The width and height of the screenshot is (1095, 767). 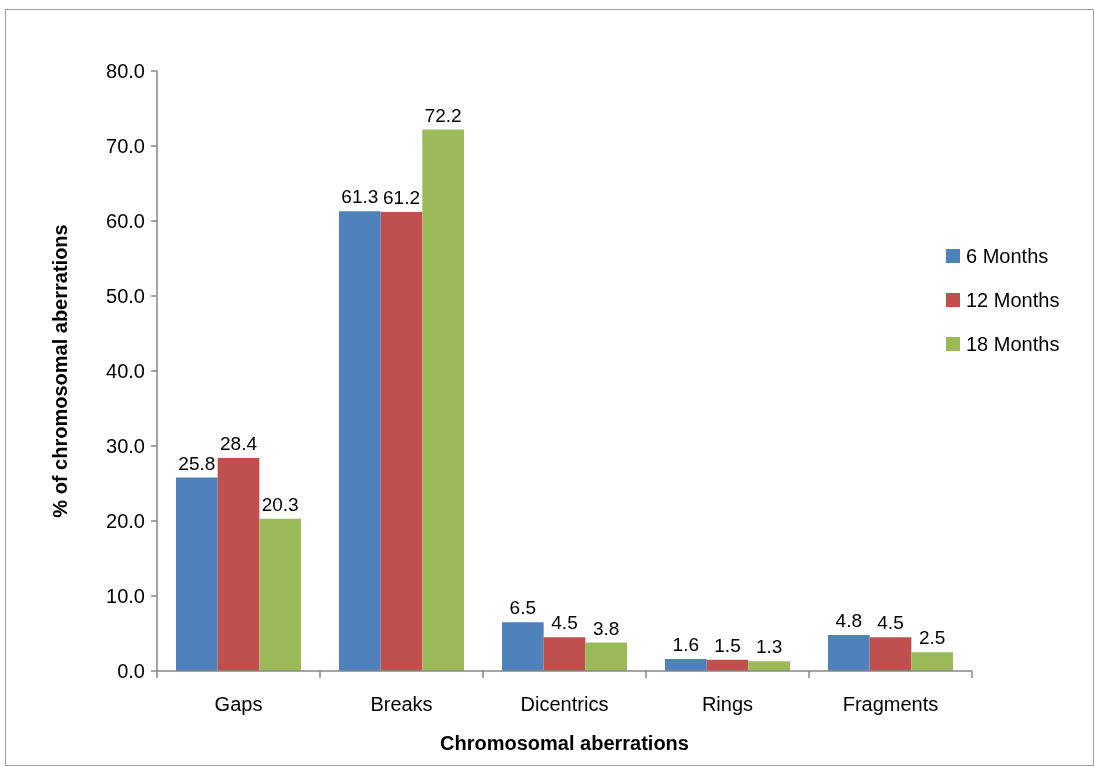 What do you see at coordinates (401, 704) in the screenshot?
I see `x-tick-label: Breaks` at bounding box center [401, 704].